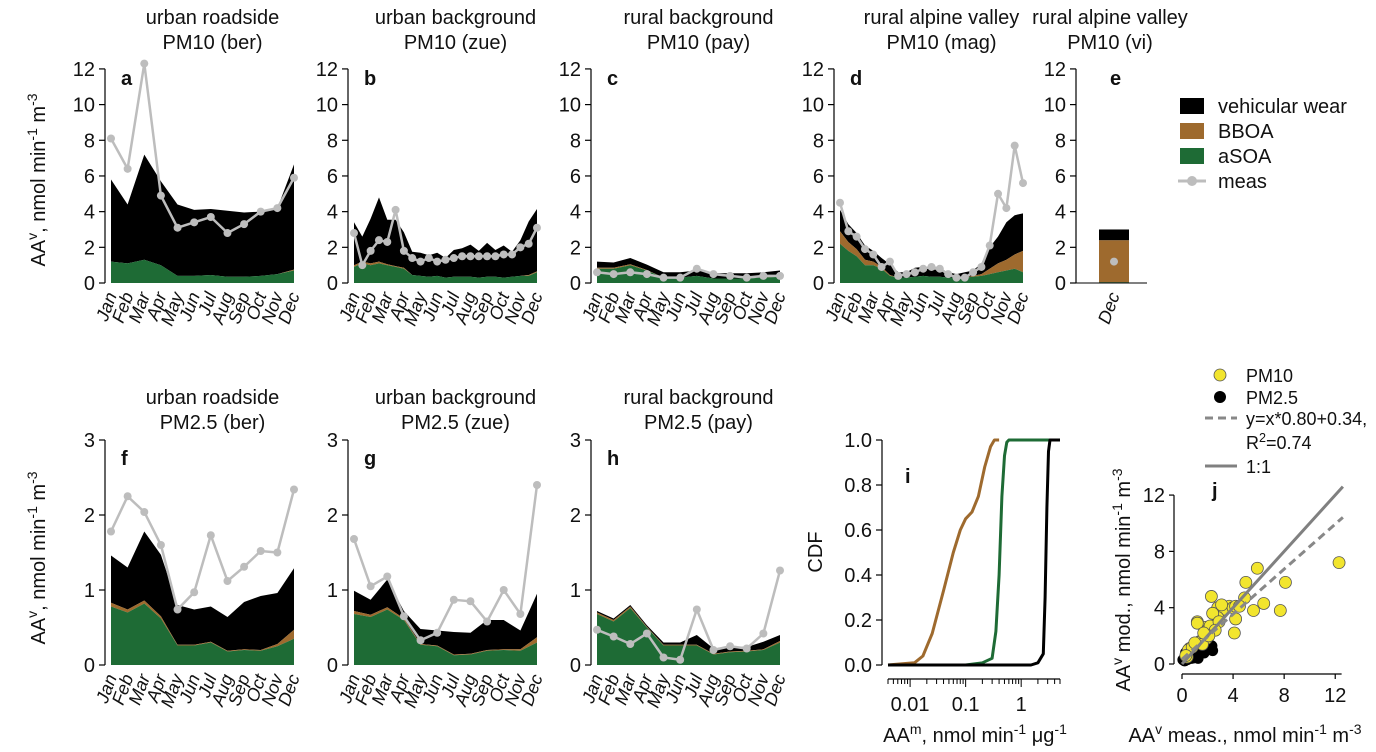  I want to click on panel-subtitle: PM10 (mag), so click(941, 43).